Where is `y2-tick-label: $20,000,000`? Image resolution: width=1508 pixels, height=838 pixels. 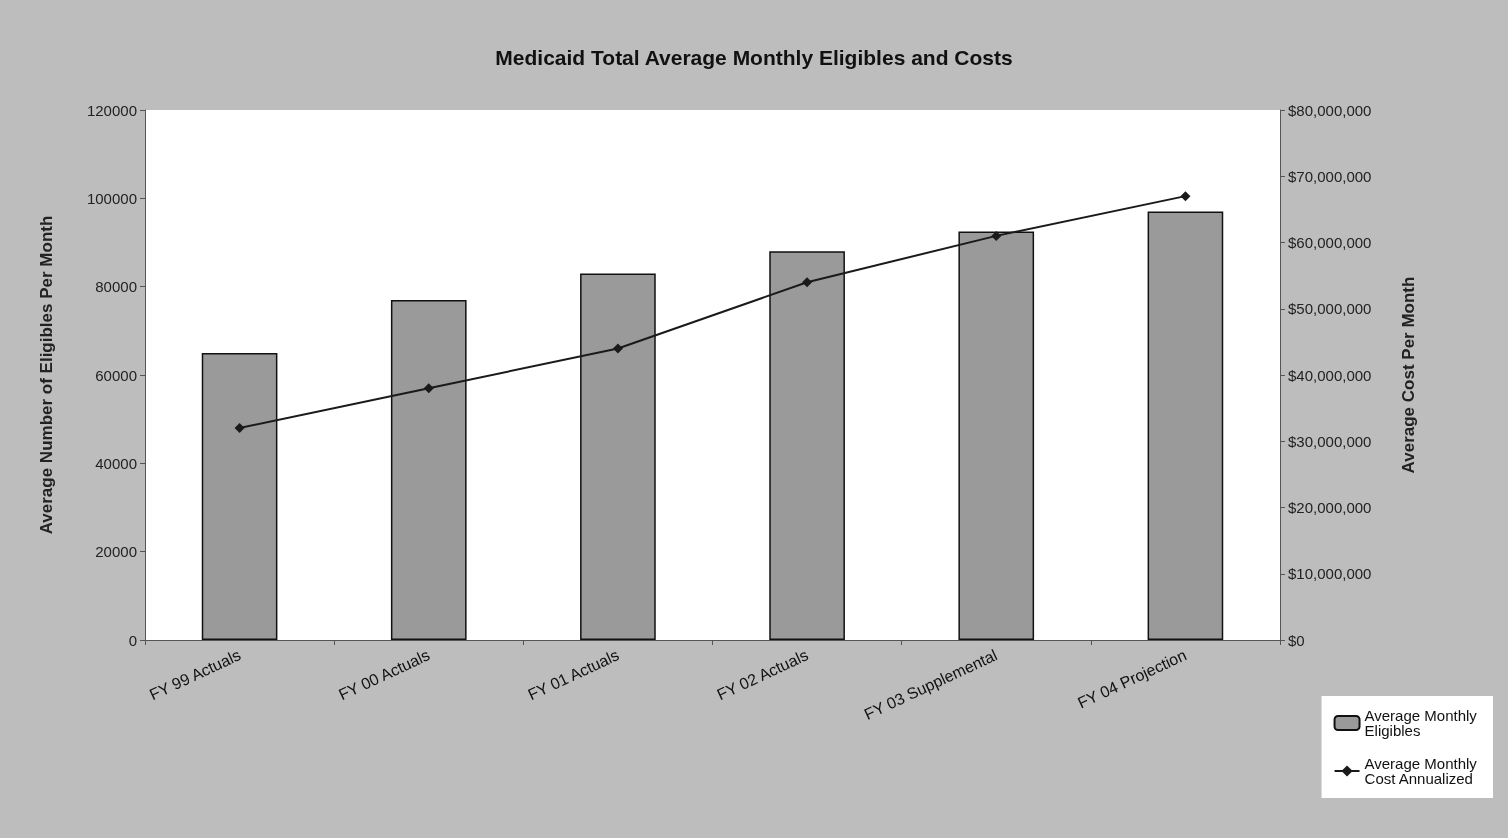 y2-tick-label: $20,000,000 is located at coordinates (1330, 507).